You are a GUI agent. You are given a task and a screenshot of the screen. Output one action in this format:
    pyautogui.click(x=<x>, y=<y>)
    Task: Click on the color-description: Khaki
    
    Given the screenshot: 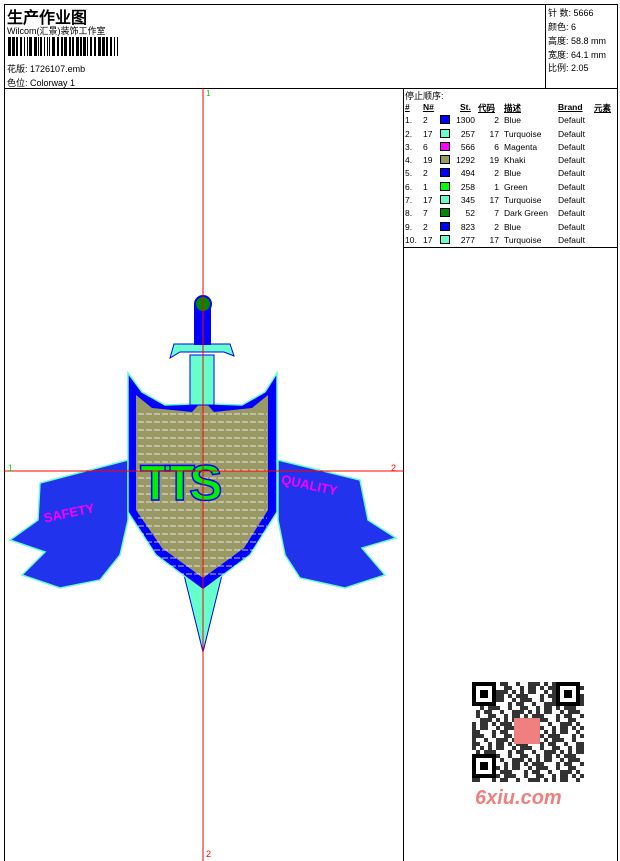 What is the action you would take?
    pyautogui.click(x=515, y=160)
    